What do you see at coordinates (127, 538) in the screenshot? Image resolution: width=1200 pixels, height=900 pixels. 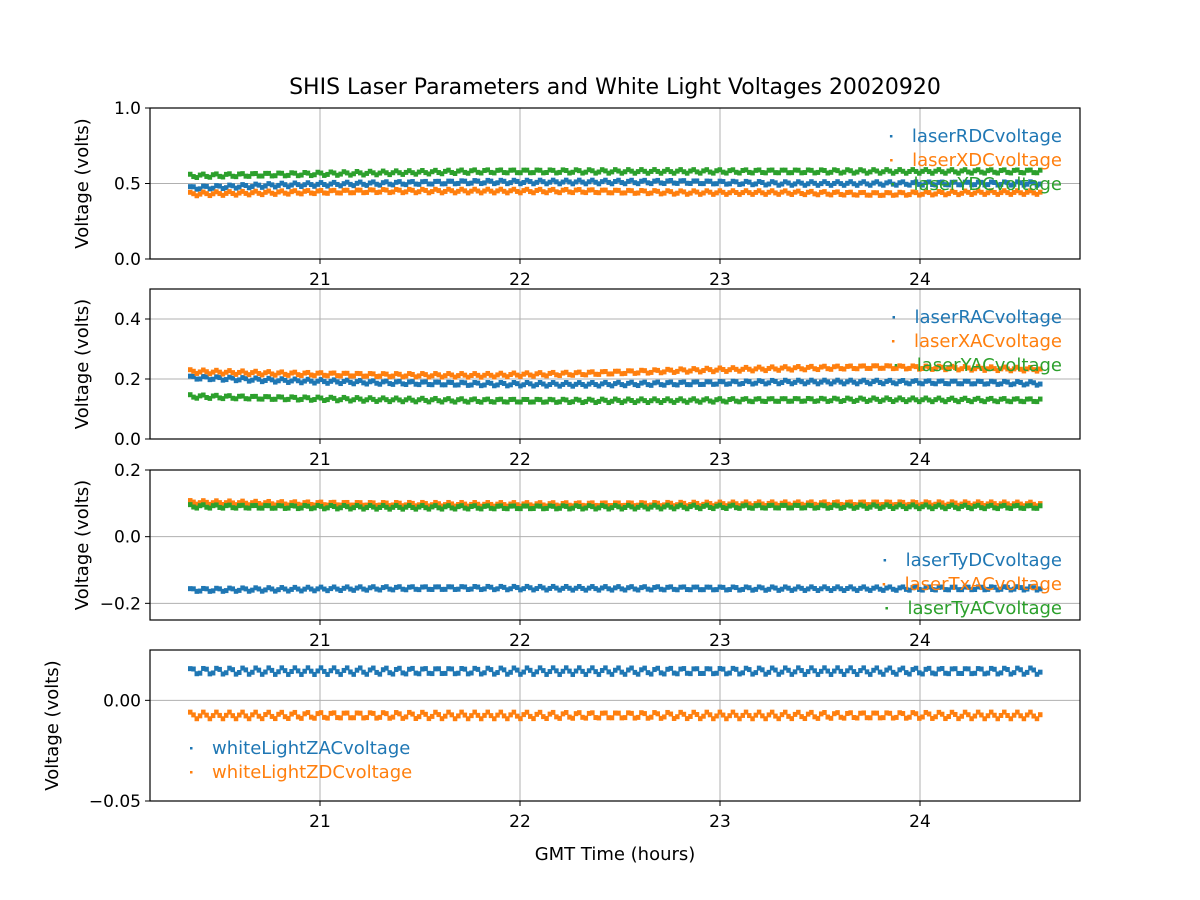 I see `y-tick-label: 0.0` at bounding box center [127, 538].